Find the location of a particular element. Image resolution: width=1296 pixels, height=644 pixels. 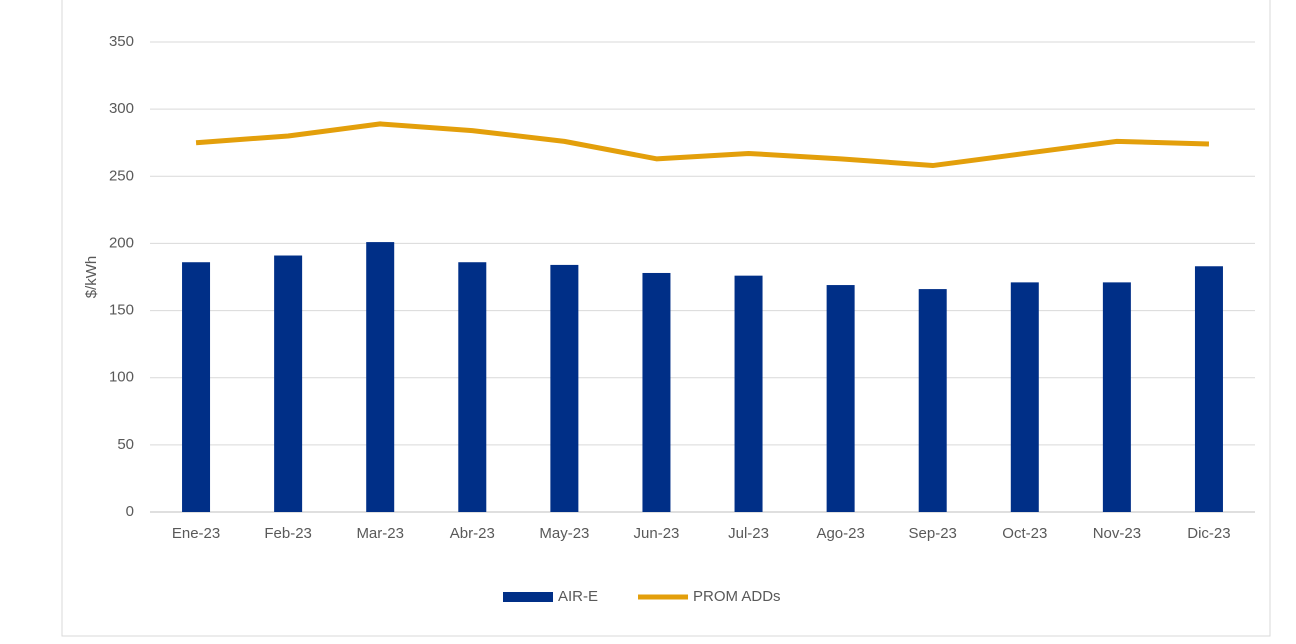

y-tick-label: 0 is located at coordinates (130, 511).